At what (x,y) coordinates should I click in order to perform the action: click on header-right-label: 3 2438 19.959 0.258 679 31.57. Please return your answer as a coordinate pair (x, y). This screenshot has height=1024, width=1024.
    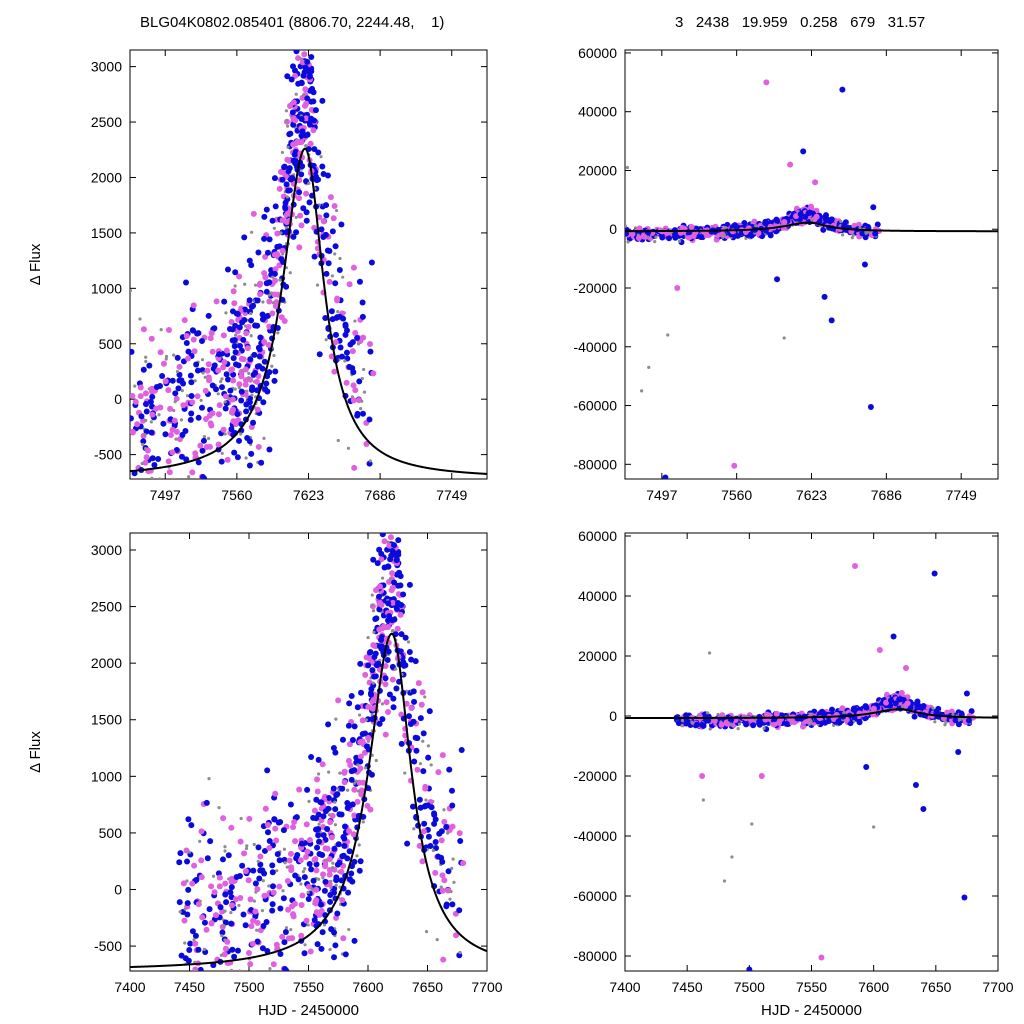
    Looking at the image, I should click on (800, 22).